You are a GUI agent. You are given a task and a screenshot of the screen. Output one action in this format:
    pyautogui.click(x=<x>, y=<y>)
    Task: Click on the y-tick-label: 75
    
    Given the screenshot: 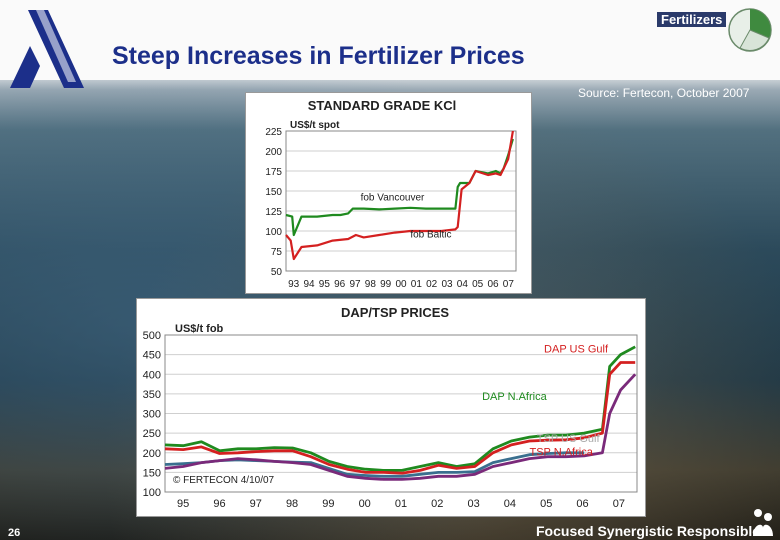 What is the action you would take?
    pyautogui.click(x=277, y=252)
    